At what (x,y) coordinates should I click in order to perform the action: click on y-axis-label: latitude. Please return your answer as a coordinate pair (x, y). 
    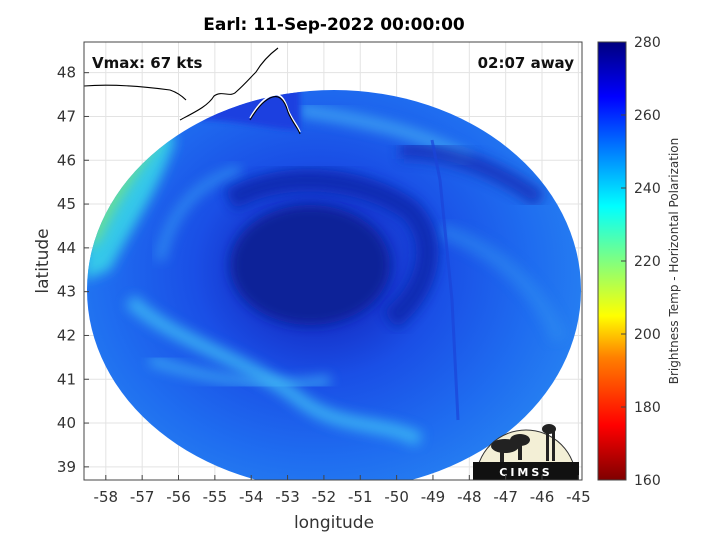
    Looking at the image, I should click on (43, 260).